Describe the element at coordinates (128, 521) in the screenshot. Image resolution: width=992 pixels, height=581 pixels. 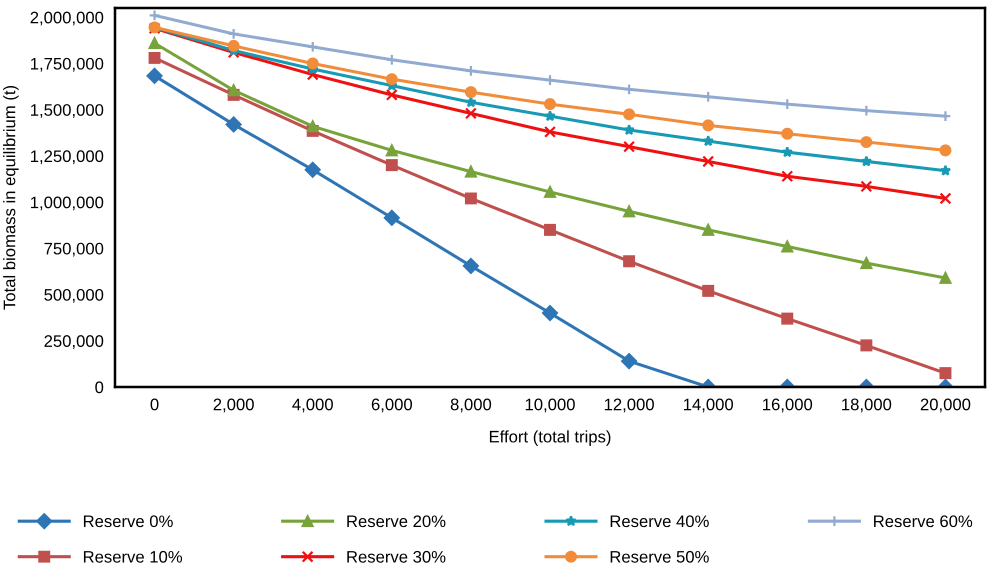
I see `legend-label: Reserve 0%` at that location.